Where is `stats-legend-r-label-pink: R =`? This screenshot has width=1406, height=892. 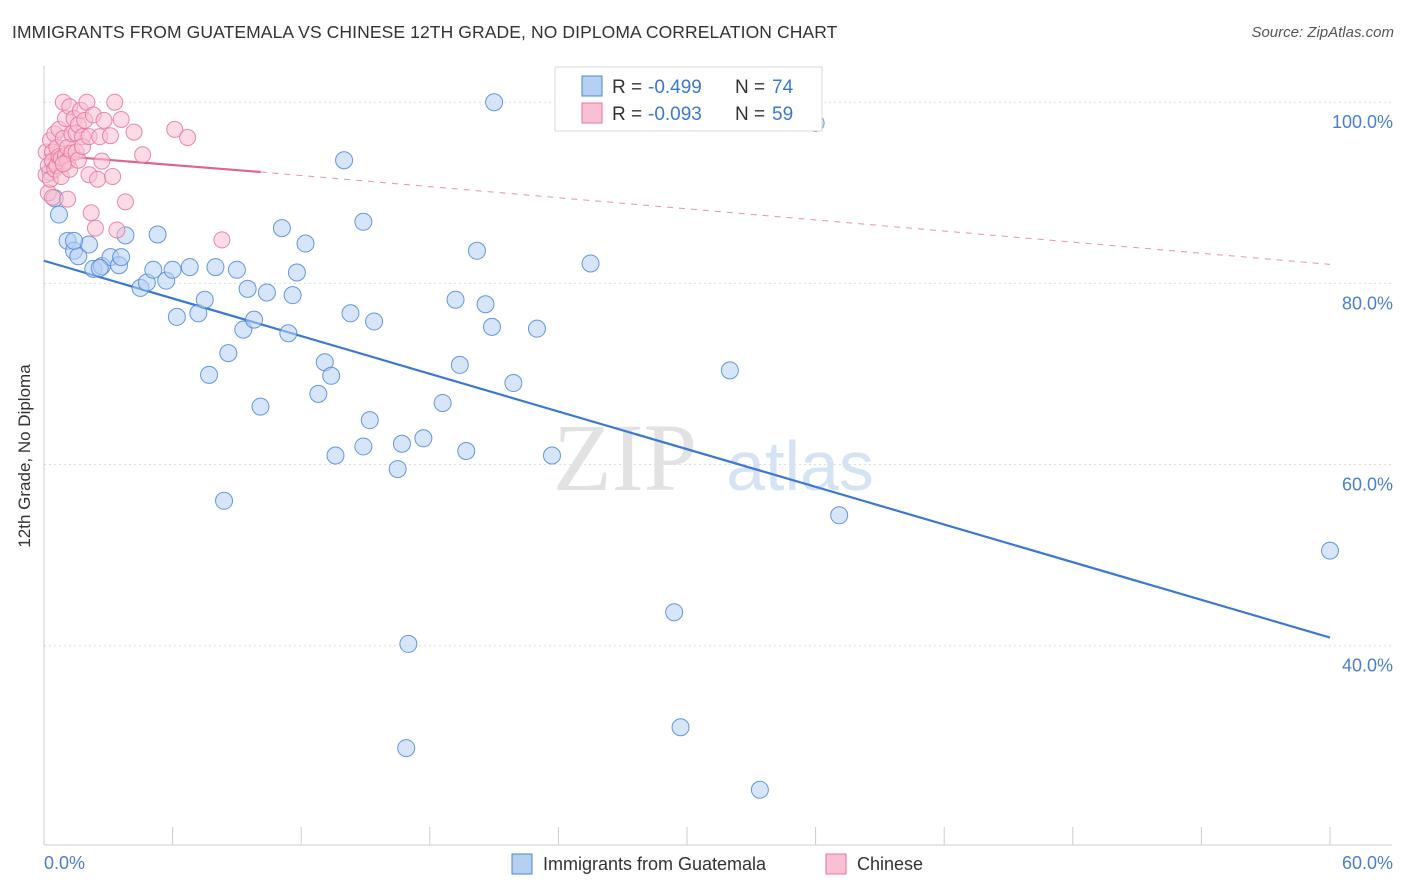 stats-legend-r-label-pink: R = is located at coordinates (627, 114).